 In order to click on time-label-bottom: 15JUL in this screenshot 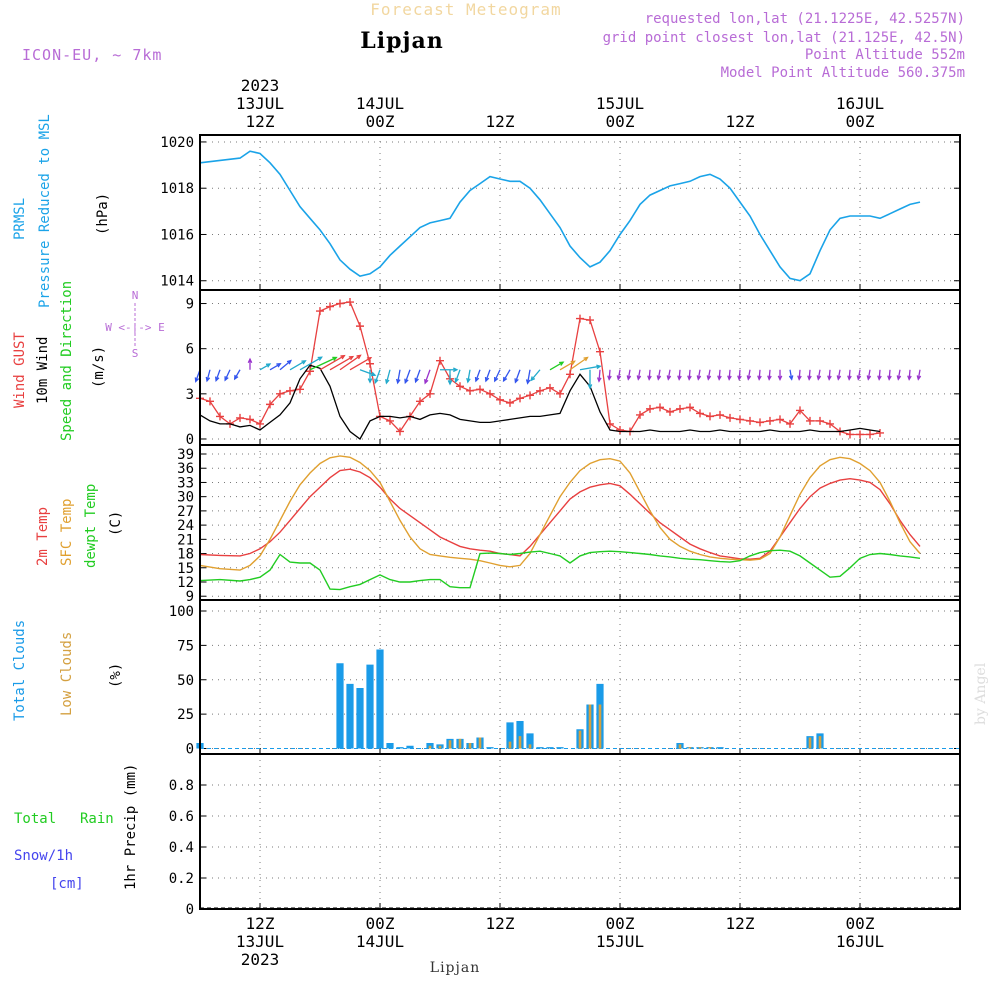, I will do `click(620, 941)`.